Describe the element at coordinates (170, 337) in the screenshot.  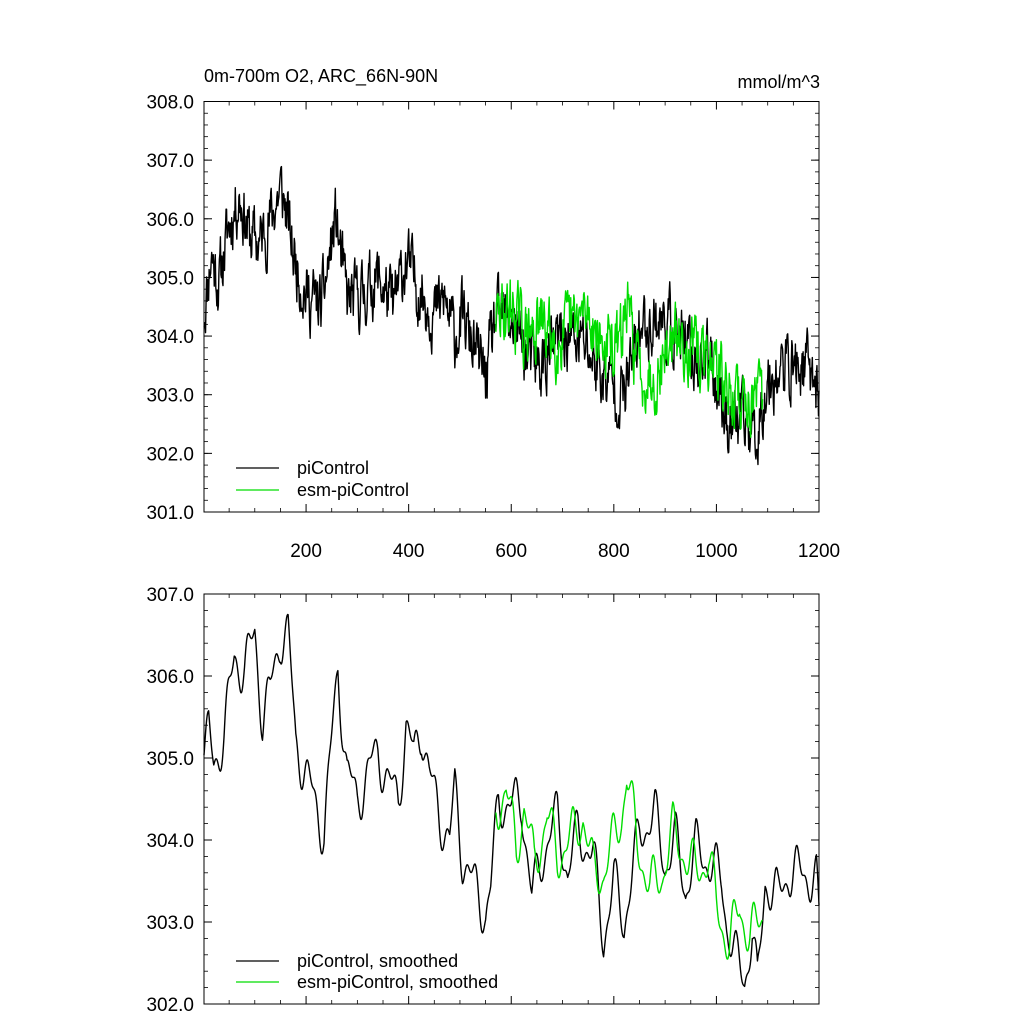
I see `top-y-tick-label: 304.0` at that location.